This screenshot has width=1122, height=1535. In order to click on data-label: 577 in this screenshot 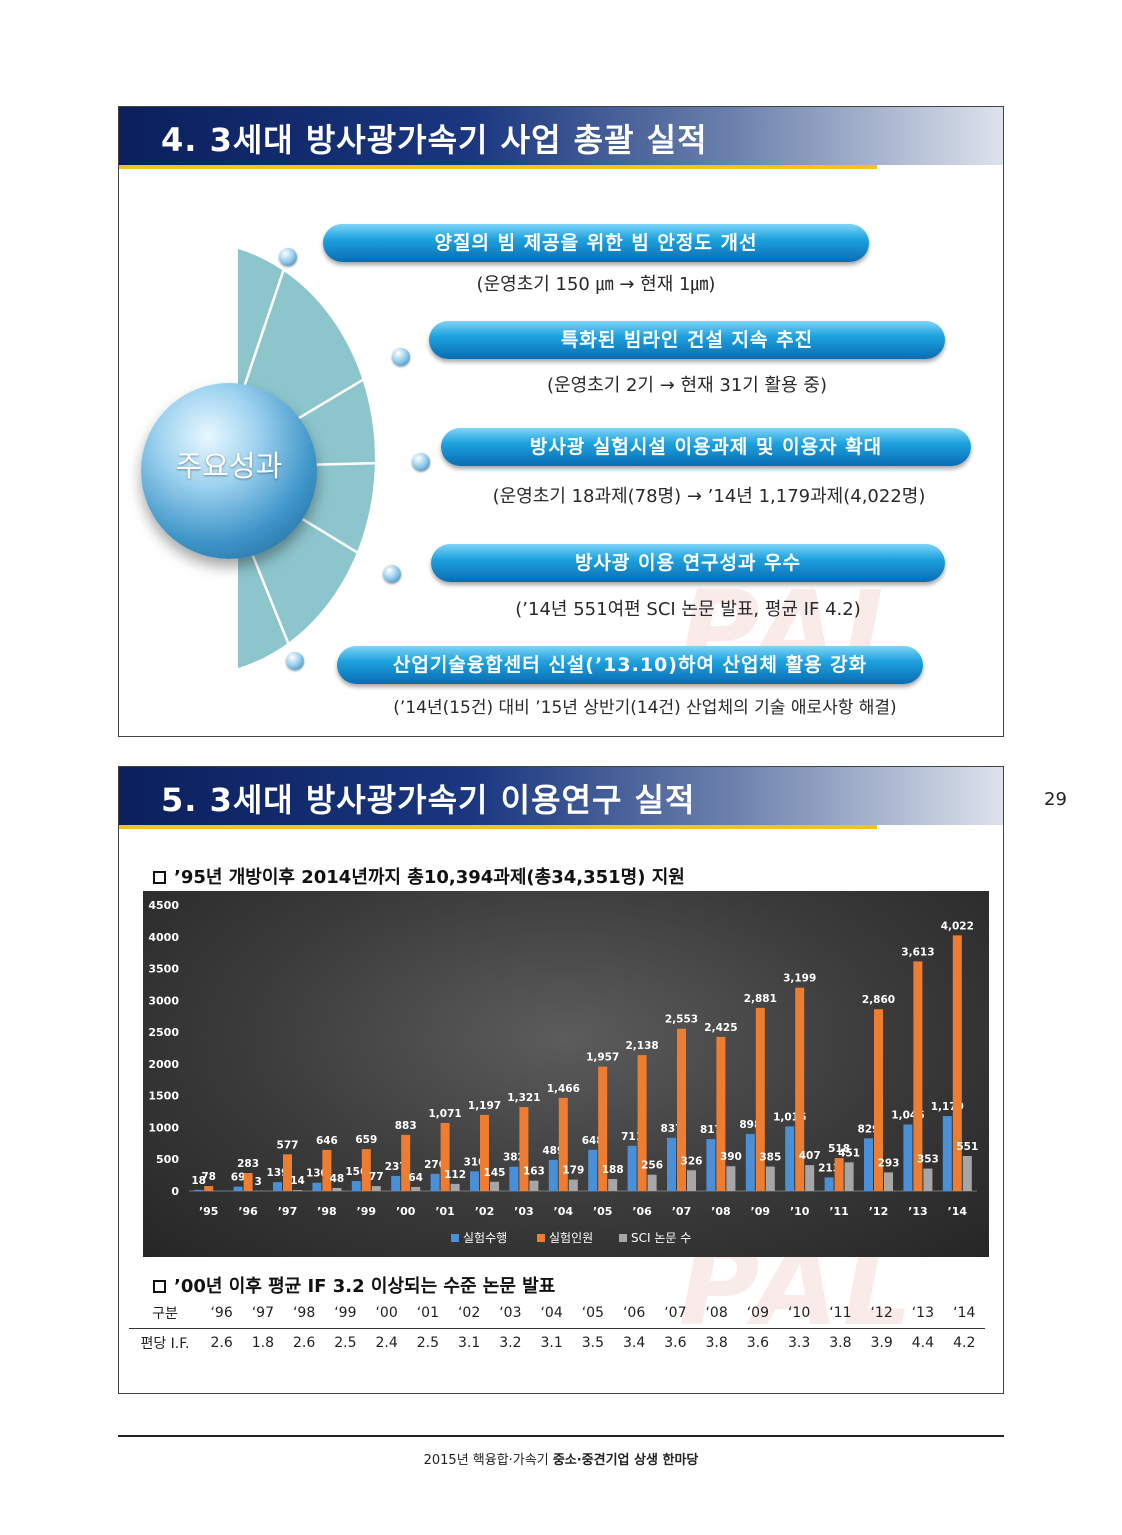, I will do `click(288, 1145)`.